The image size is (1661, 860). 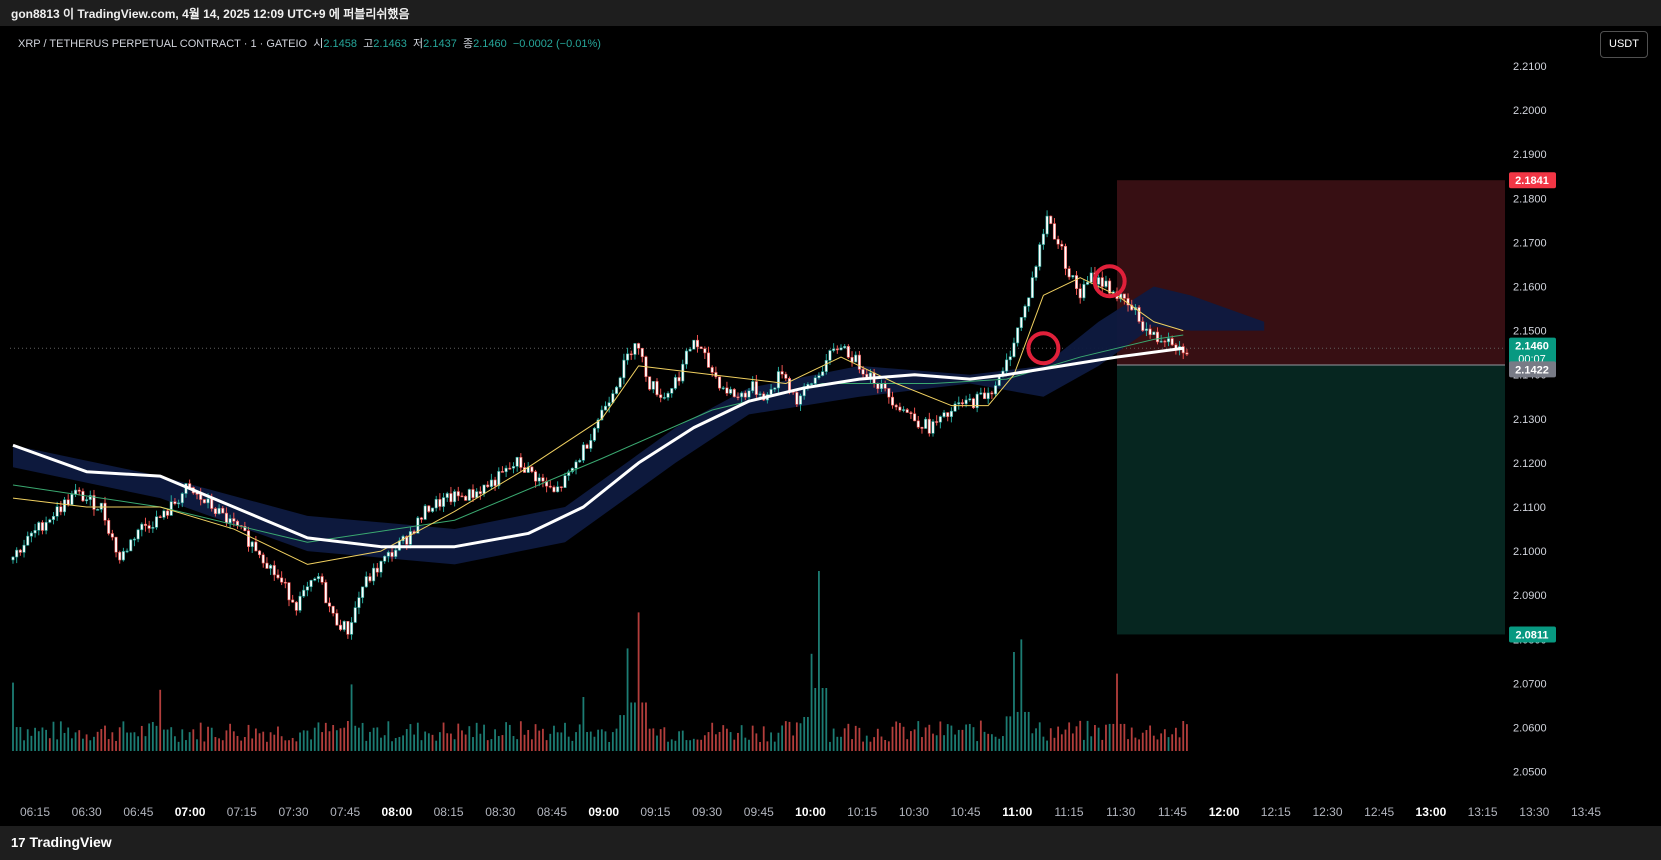 I want to click on current-price-label-bg, so click(x=1532, y=351).